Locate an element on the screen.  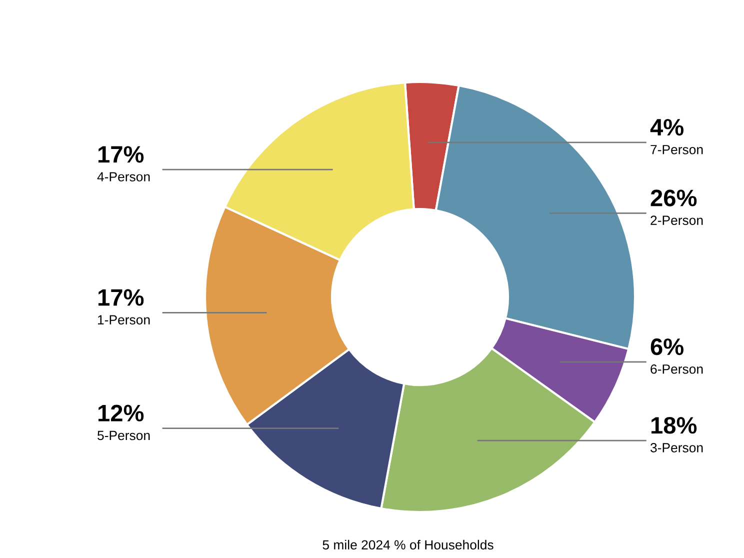
data-label: 26% is located at coordinates (673, 198).